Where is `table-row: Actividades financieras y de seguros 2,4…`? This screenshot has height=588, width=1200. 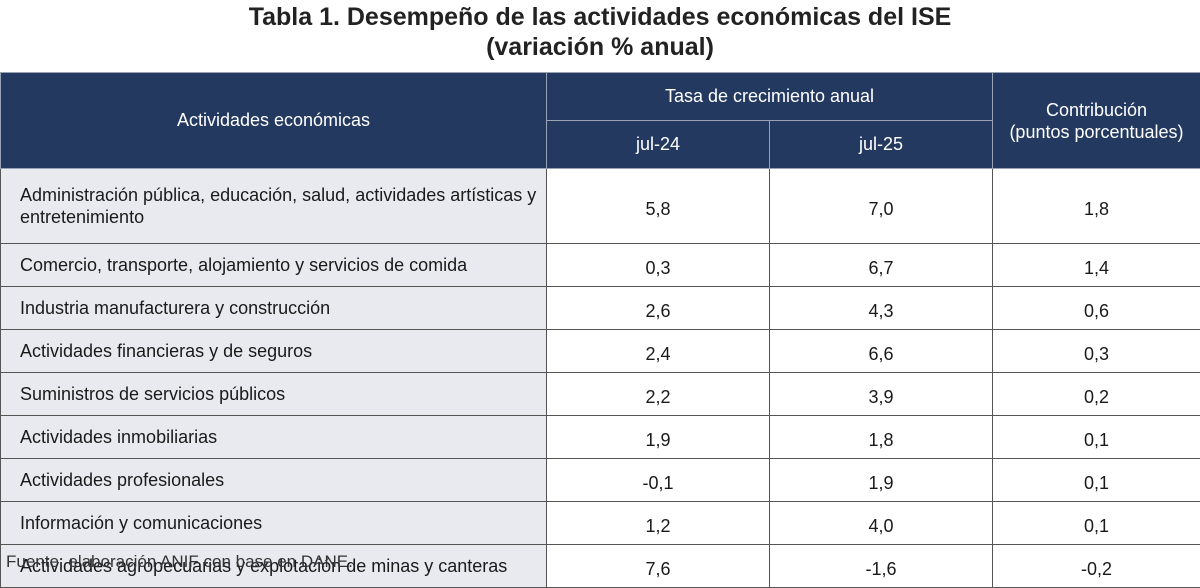
table-row: Actividades financieras y de seguros 2,4… is located at coordinates (600, 351).